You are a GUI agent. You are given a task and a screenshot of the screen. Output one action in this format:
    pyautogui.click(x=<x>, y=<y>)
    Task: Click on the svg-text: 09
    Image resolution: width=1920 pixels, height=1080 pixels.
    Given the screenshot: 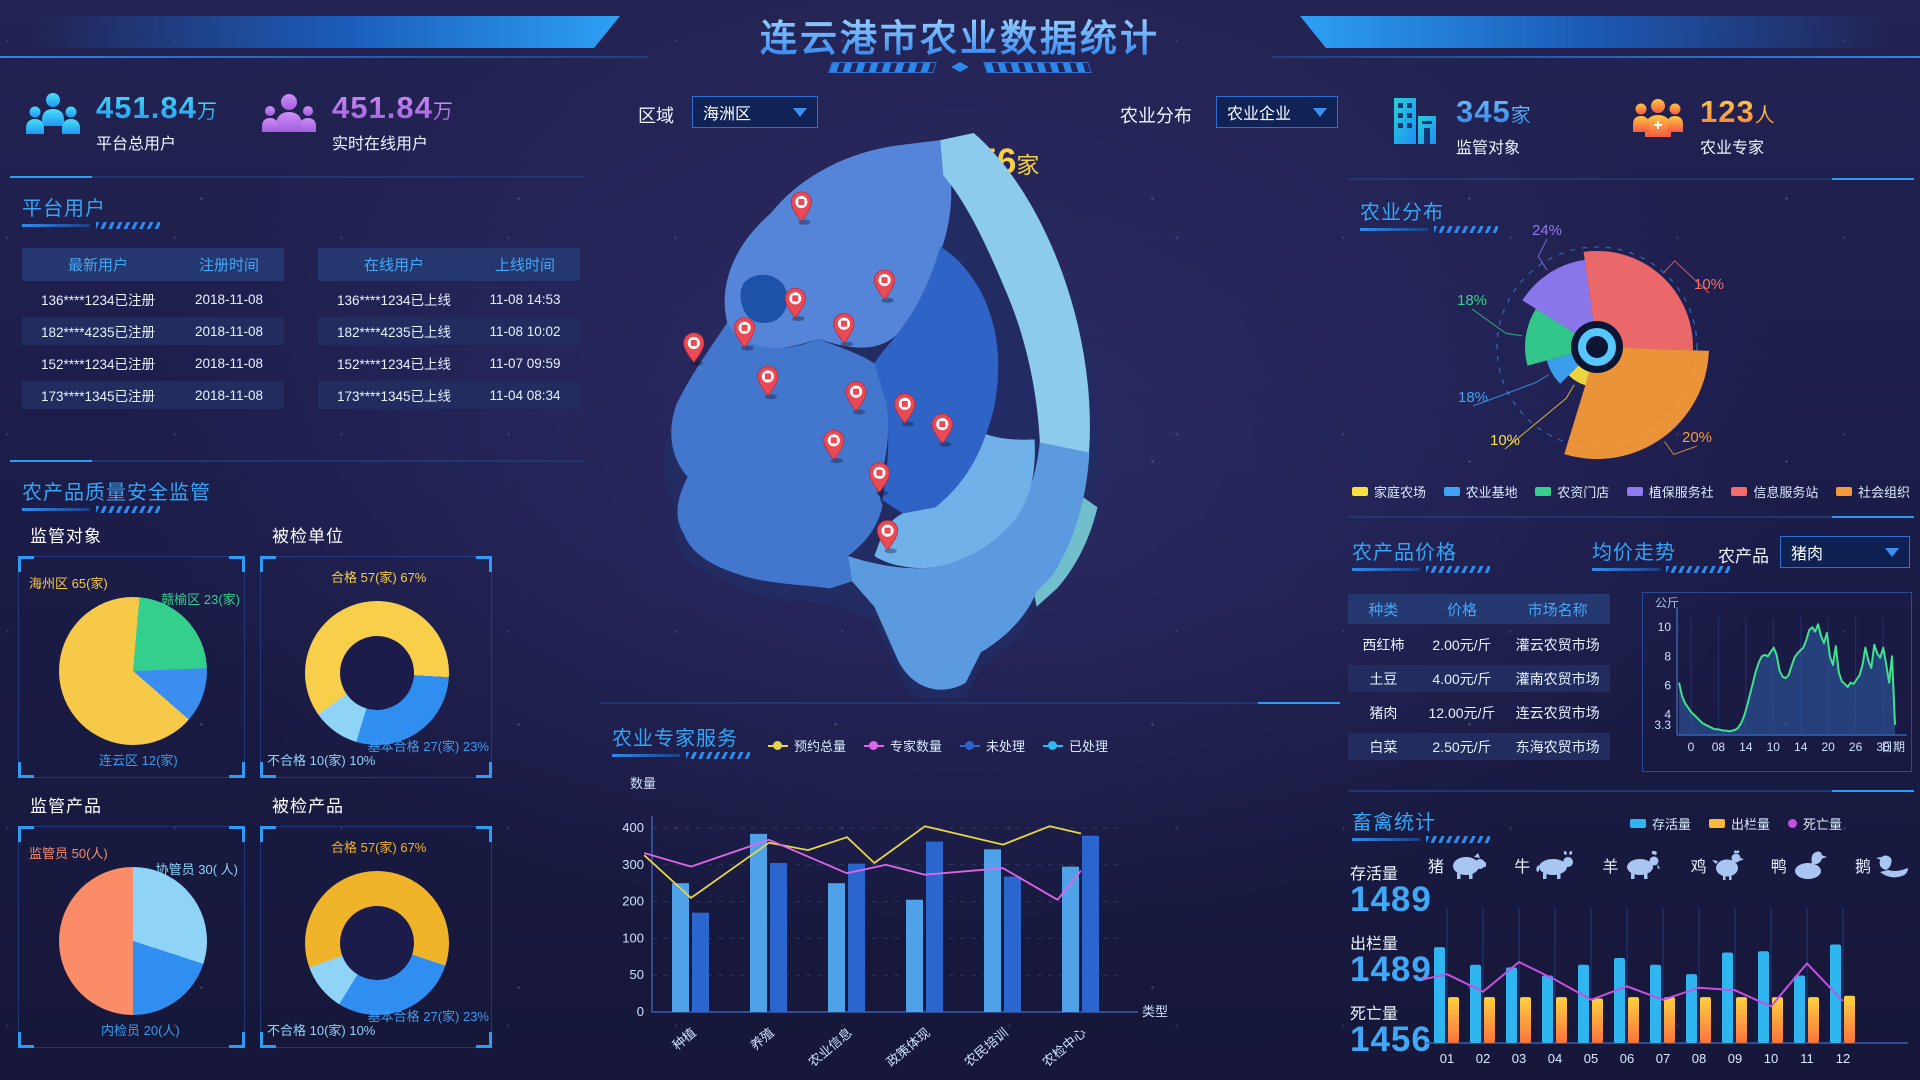 What is the action you would take?
    pyautogui.click(x=1735, y=1058)
    